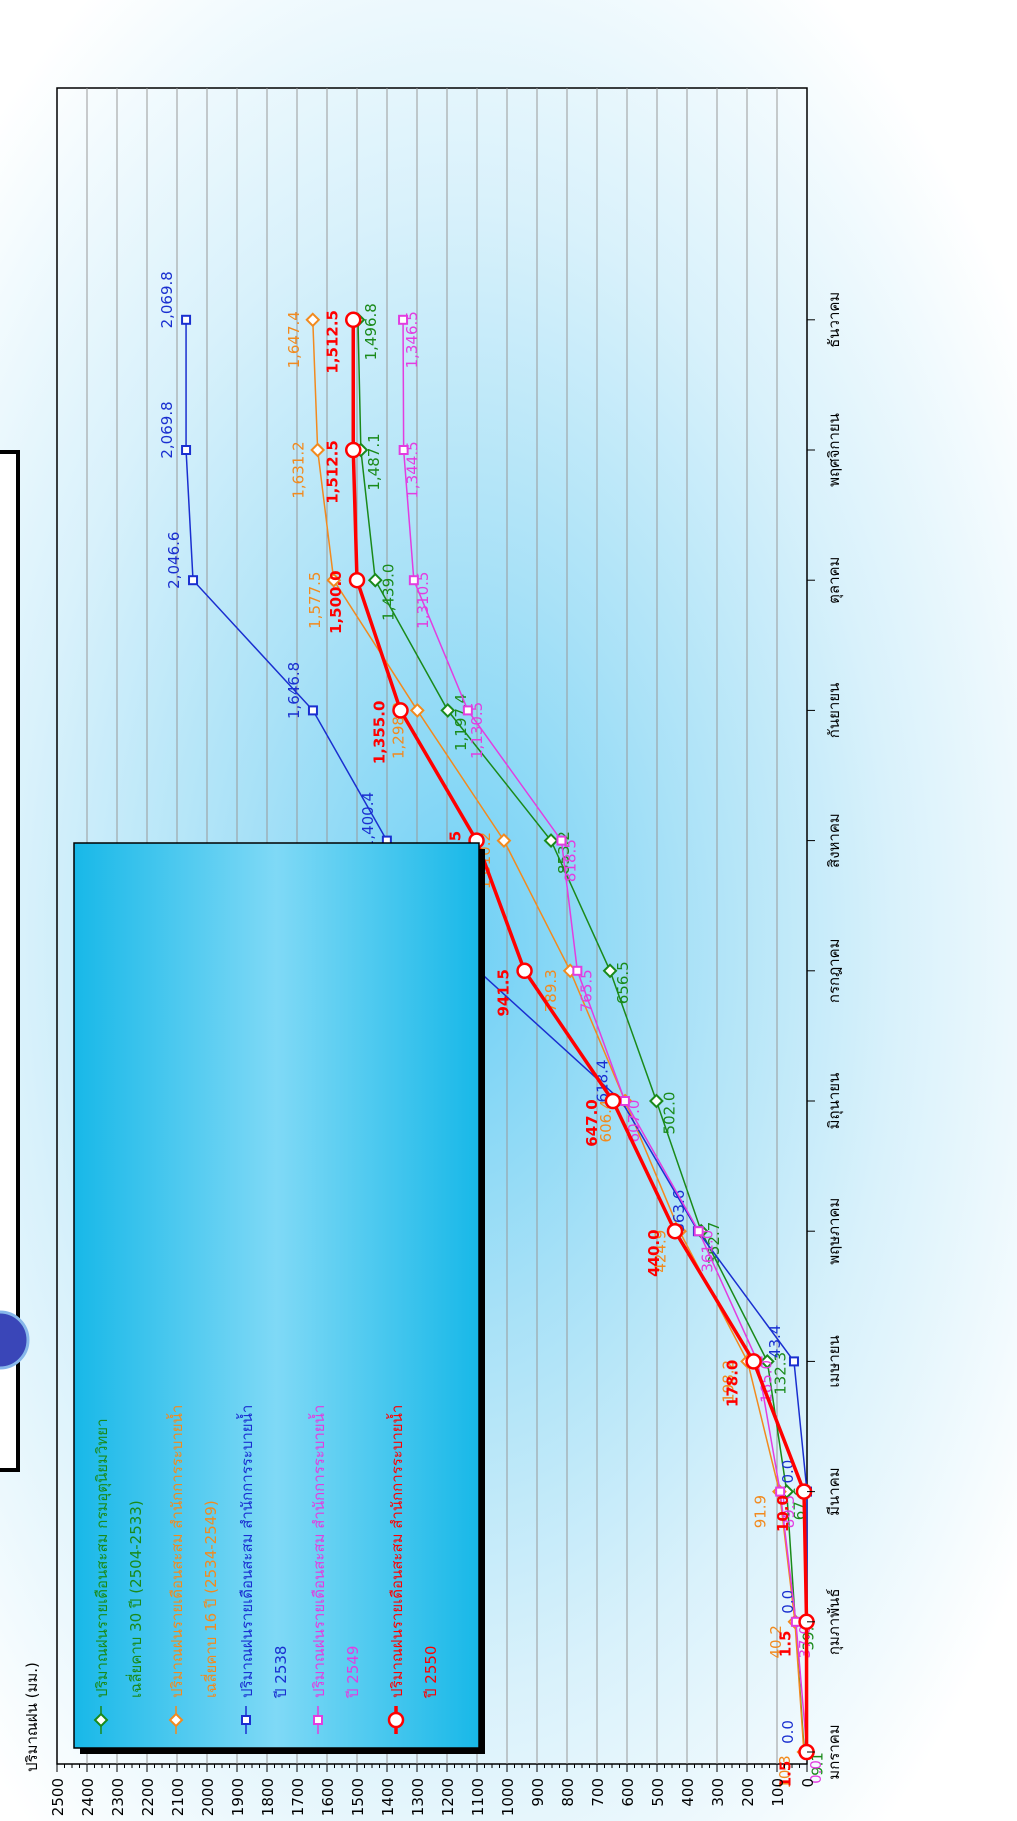  Describe the element at coordinates (15, 961) in the screenshot. I see `logo-box` at that location.